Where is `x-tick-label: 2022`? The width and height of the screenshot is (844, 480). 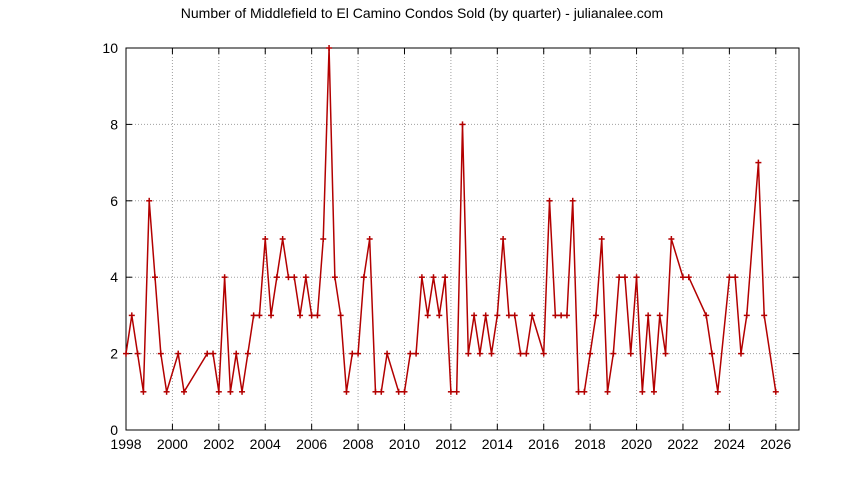 x-tick-label: 2022 is located at coordinates (682, 444).